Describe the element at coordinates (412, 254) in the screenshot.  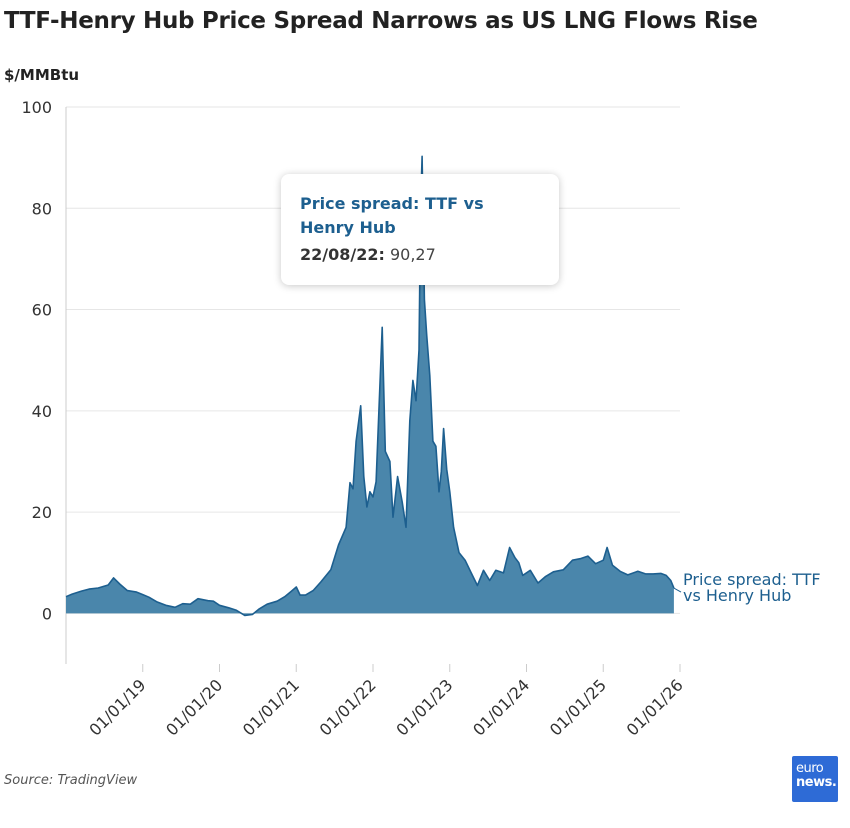
I see `tooltip-value: 90,27` at that location.